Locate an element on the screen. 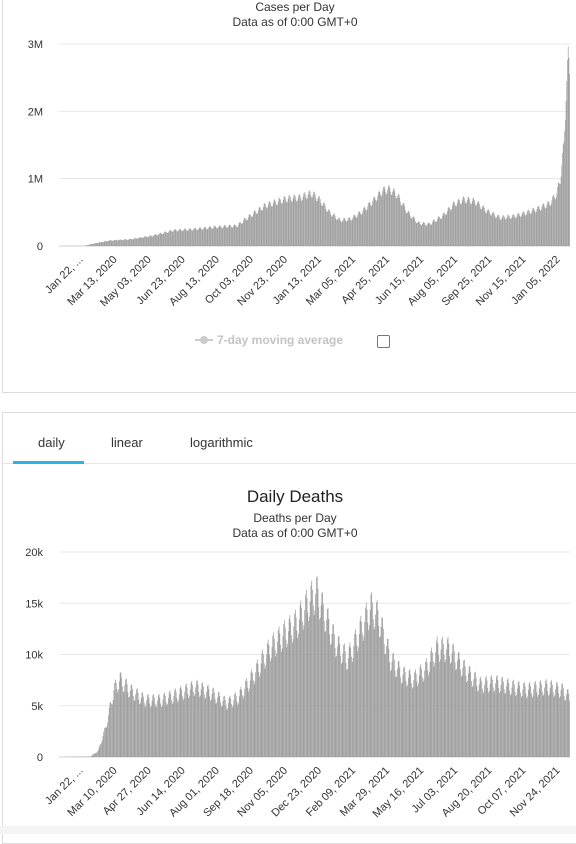  legend-item-7day: 7-day moving average is located at coordinates (269, 340).